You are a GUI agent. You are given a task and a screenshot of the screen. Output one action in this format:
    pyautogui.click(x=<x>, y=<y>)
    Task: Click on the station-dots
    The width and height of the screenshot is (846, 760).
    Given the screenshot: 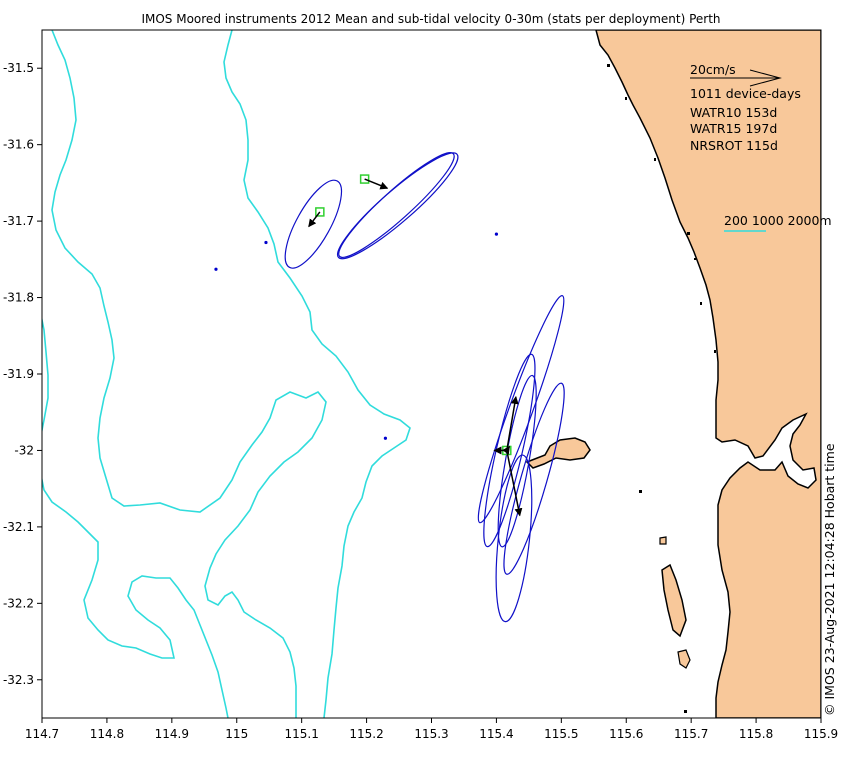 What is the action you would take?
    pyautogui.click(x=356, y=336)
    